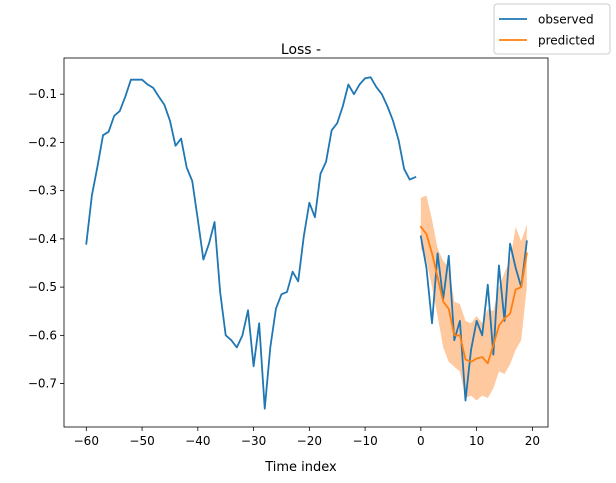 The height and width of the screenshot is (483, 616). What do you see at coordinates (301, 50) in the screenshot?
I see `chart-title: Loss -` at bounding box center [301, 50].